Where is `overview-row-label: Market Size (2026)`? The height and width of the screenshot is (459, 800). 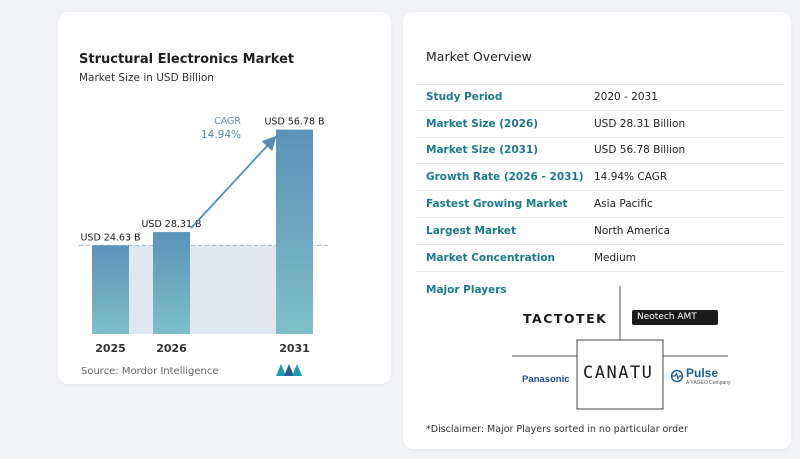 overview-row-label: Market Size (2026) is located at coordinates (482, 123).